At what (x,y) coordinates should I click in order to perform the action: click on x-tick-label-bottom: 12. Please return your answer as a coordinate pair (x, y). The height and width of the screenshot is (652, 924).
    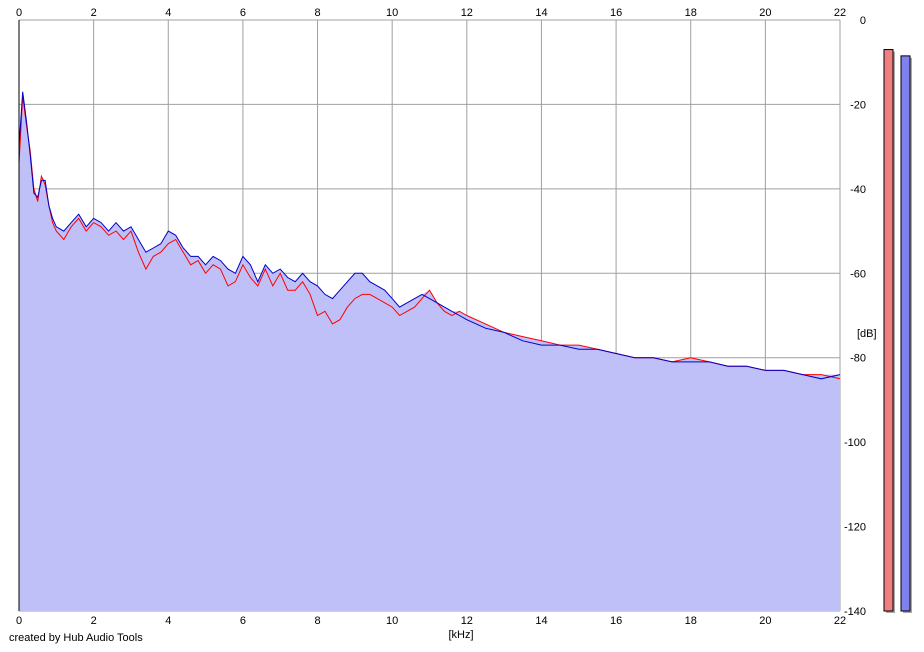
    Looking at the image, I should click on (467, 621).